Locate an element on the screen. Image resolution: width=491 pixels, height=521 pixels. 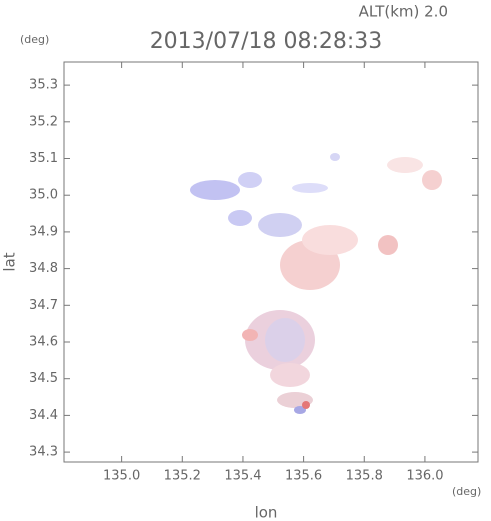
y-unit: (deg) is located at coordinates (34, 39).